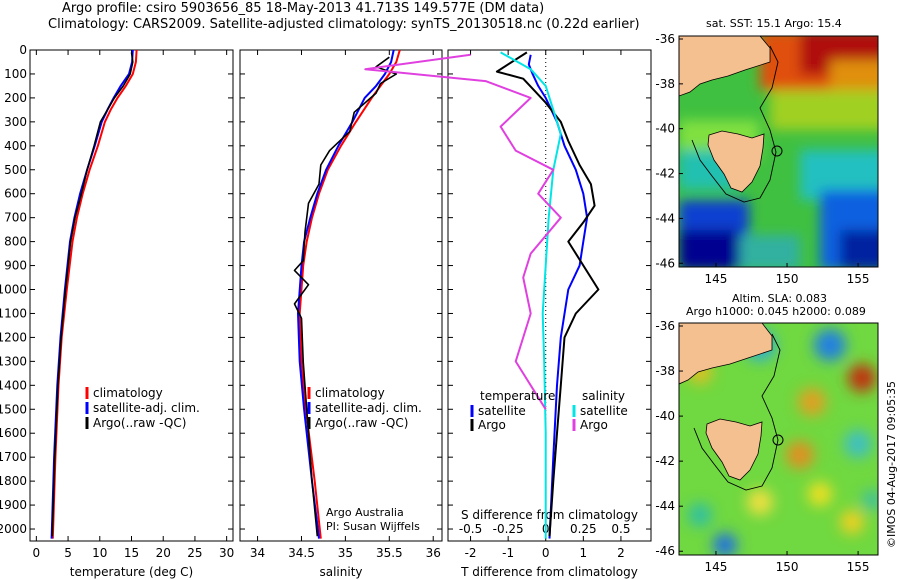 The width and height of the screenshot is (900, 580). Describe the element at coordinates (13, 505) in the screenshot. I see `y-tick-label: 1900` at that location.